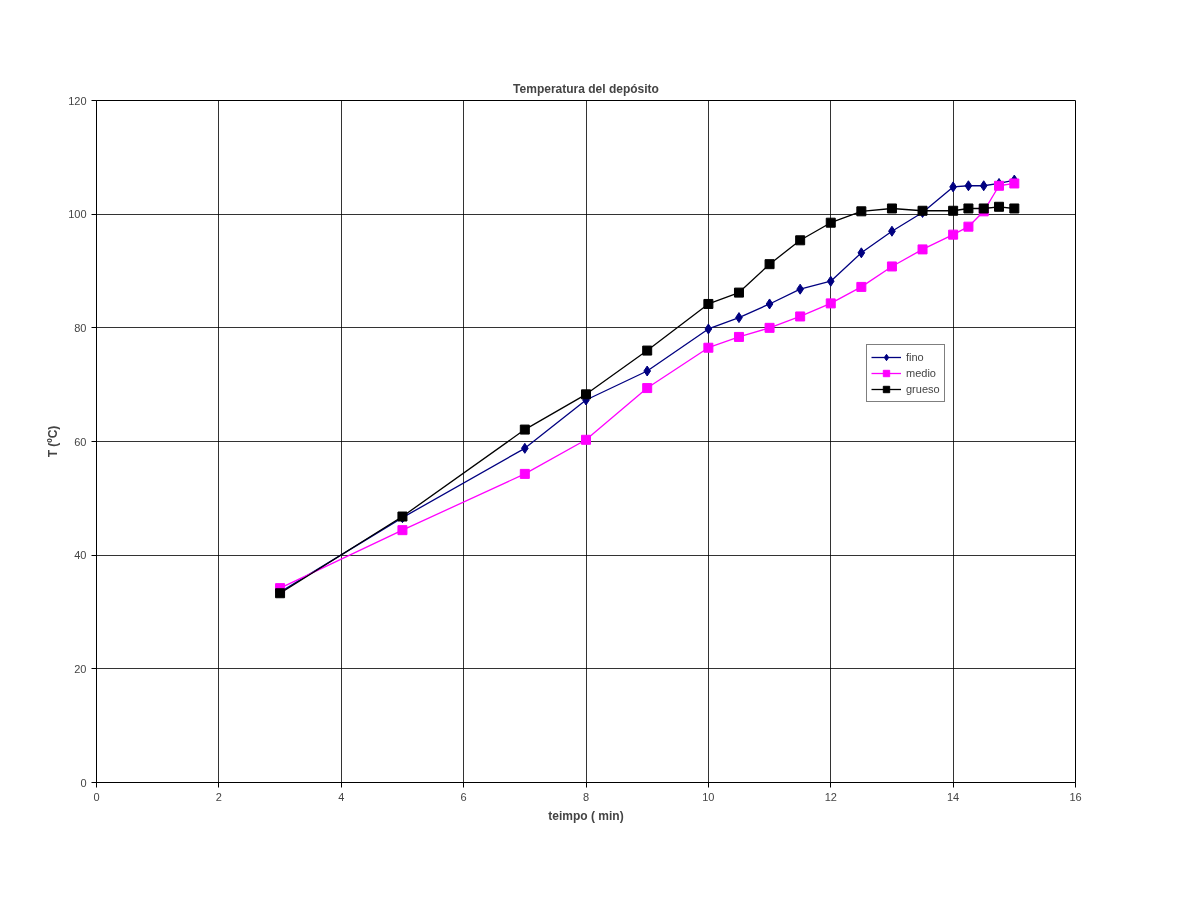 The width and height of the screenshot is (1201, 918). What do you see at coordinates (77, 100) in the screenshot?
I see `y-tick-label: 120` at bounding box center [77, 100].